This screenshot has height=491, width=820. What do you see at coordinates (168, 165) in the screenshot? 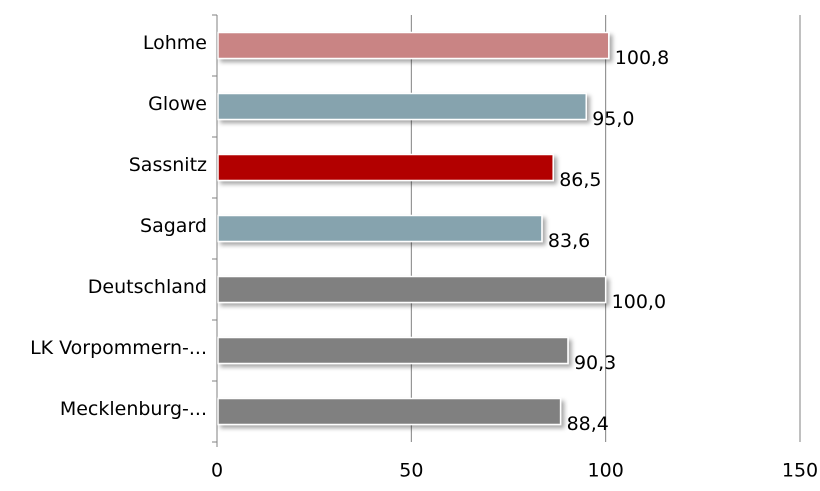
I see `category-label-2: Sassnitz` at bounding box center [168, 165].